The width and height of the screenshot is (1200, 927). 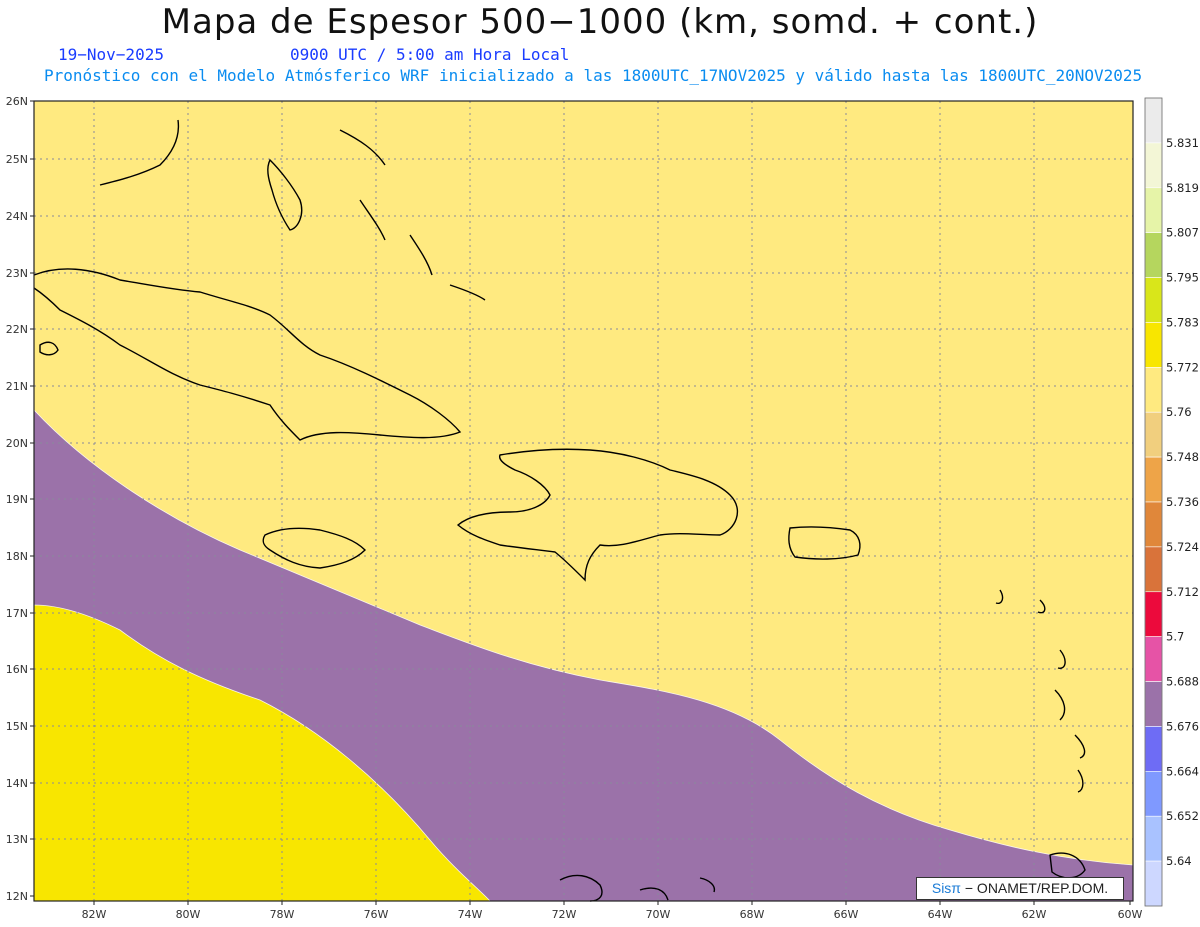 What do you see at coordinates (17, 669) in the screenshot?
I see `lat-label: 16N` at bounding box center [17, 669].